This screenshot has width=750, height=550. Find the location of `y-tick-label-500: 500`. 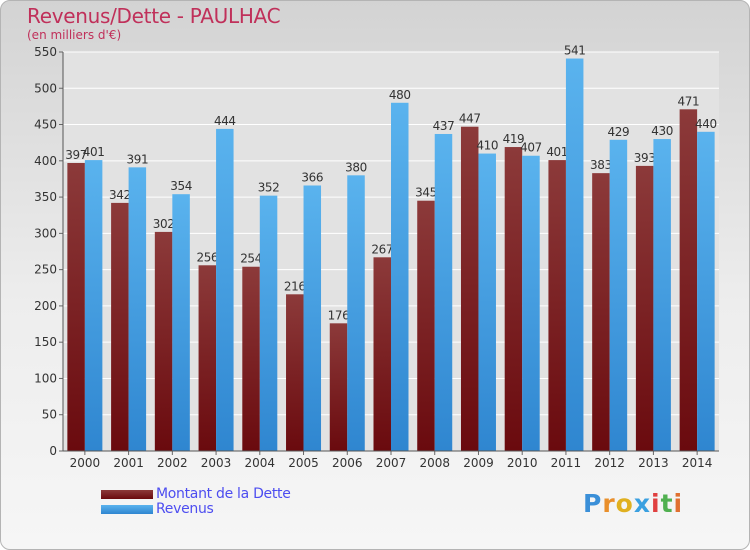

y-tick-label-500: 500 is located at coordinates (45, 88).